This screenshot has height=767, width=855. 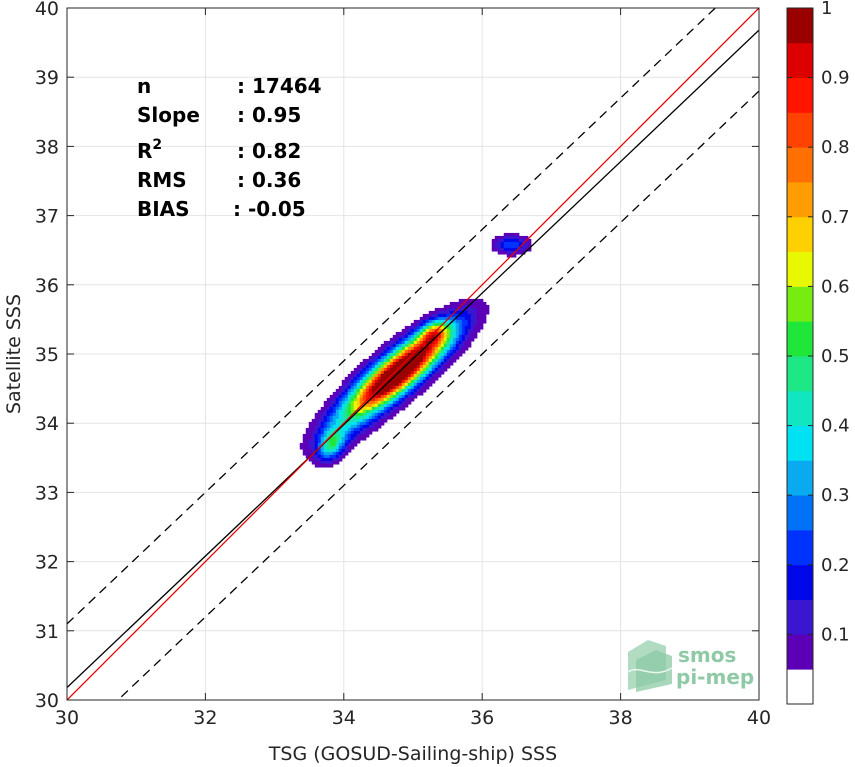 What do you see at coordinates (47, 217) in the screenshot?
I see `y-tick-label: 37` at bounding box center [47, 217].